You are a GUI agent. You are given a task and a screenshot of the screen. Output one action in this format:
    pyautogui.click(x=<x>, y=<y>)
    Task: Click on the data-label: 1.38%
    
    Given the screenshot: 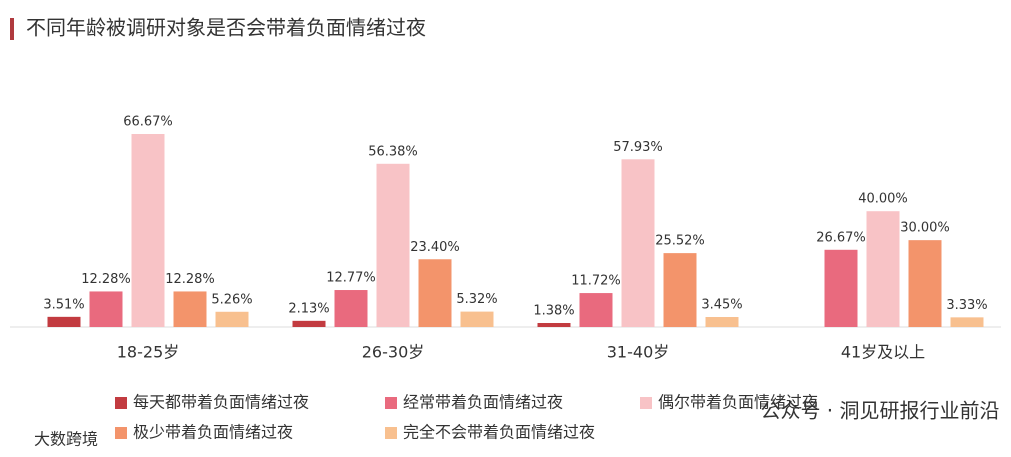 What is the action you would take?
    pyautogui.click(x=553, y=311)
    